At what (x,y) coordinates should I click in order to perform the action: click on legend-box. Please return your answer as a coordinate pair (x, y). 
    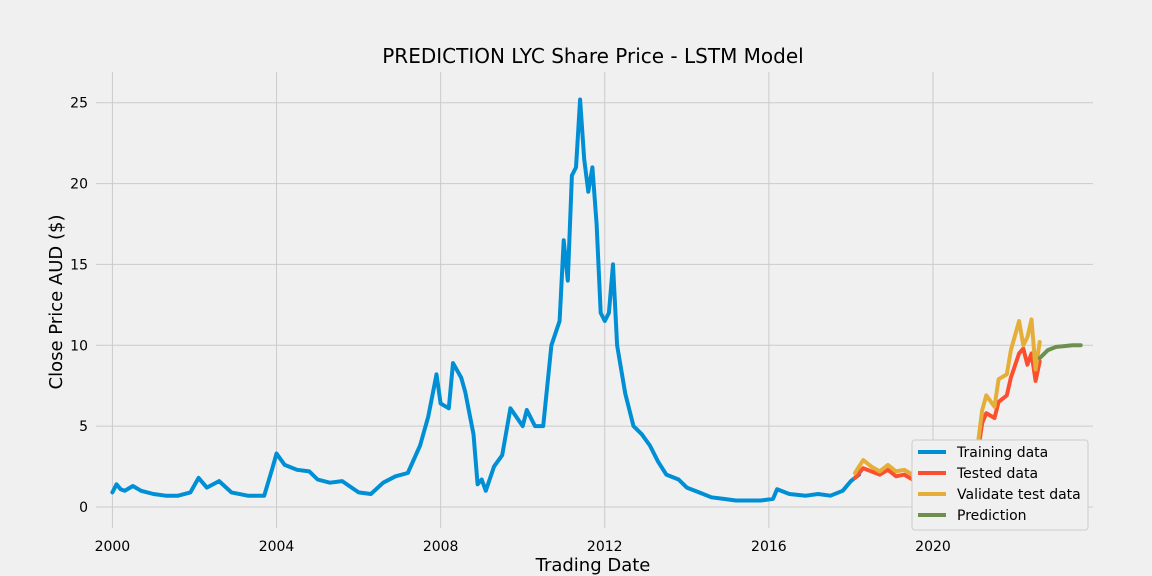
    Looking at the image, I should click on (1000, 485).